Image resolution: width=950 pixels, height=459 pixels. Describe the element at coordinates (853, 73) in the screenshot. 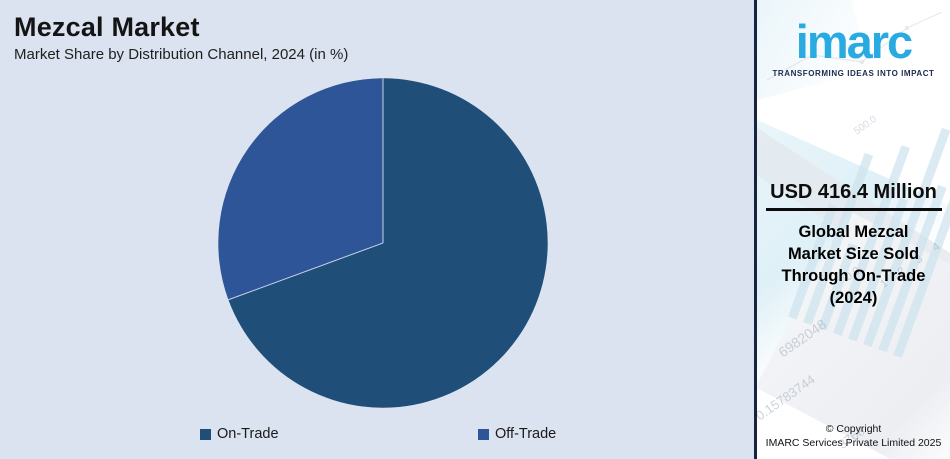

I see `imarc-logo-tagline: TRANSFORMING IDEAS INTO IMPACT` at that location.